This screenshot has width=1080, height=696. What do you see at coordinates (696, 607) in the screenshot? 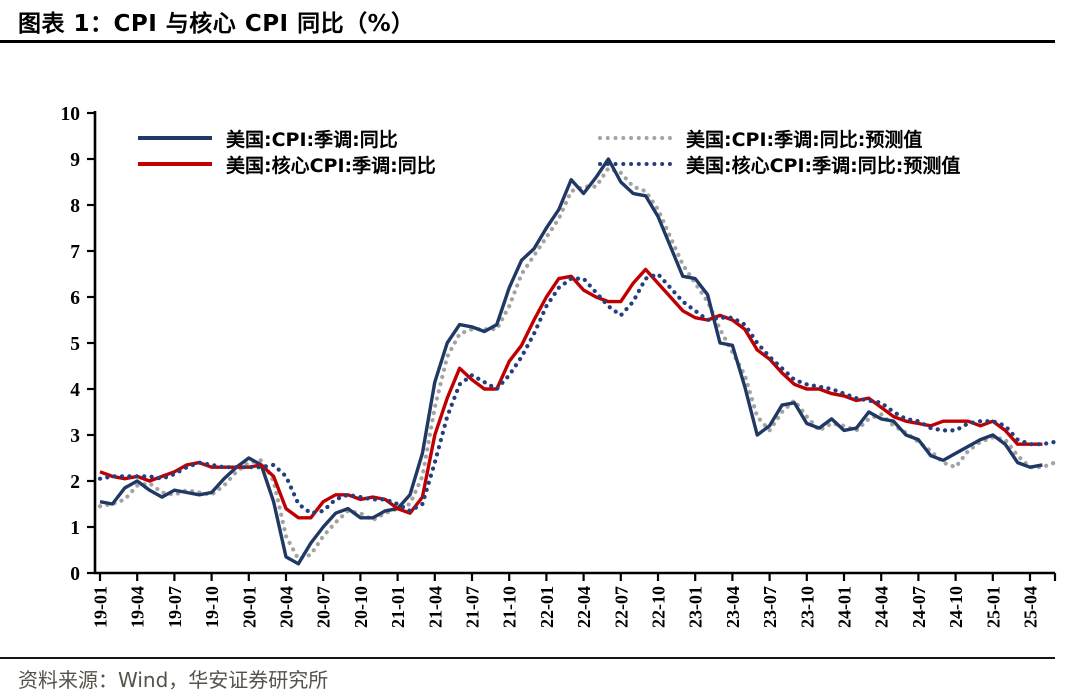
I see `x-tick-label: 23-01` at bounding box center [696, 607].